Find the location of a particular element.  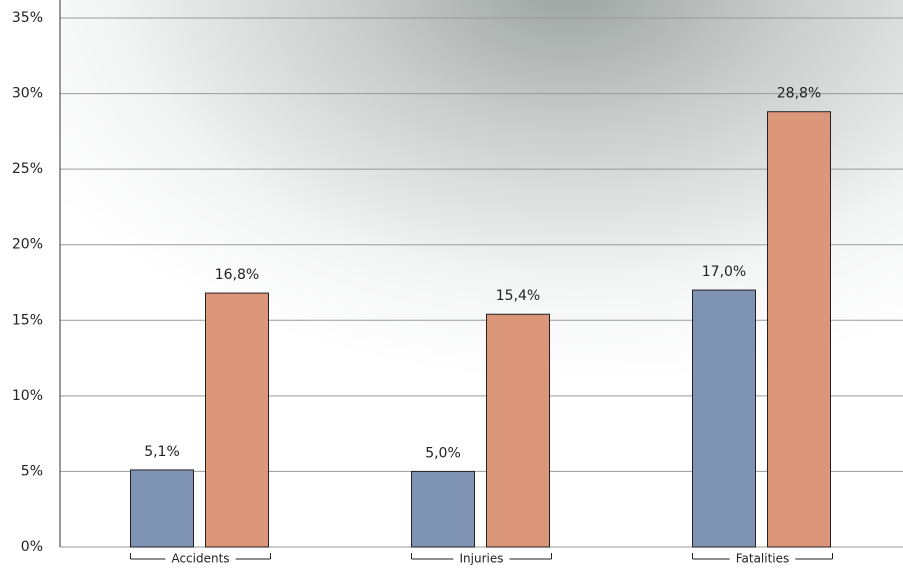

value-label: 28,8% is located at coordinates (799, 94).